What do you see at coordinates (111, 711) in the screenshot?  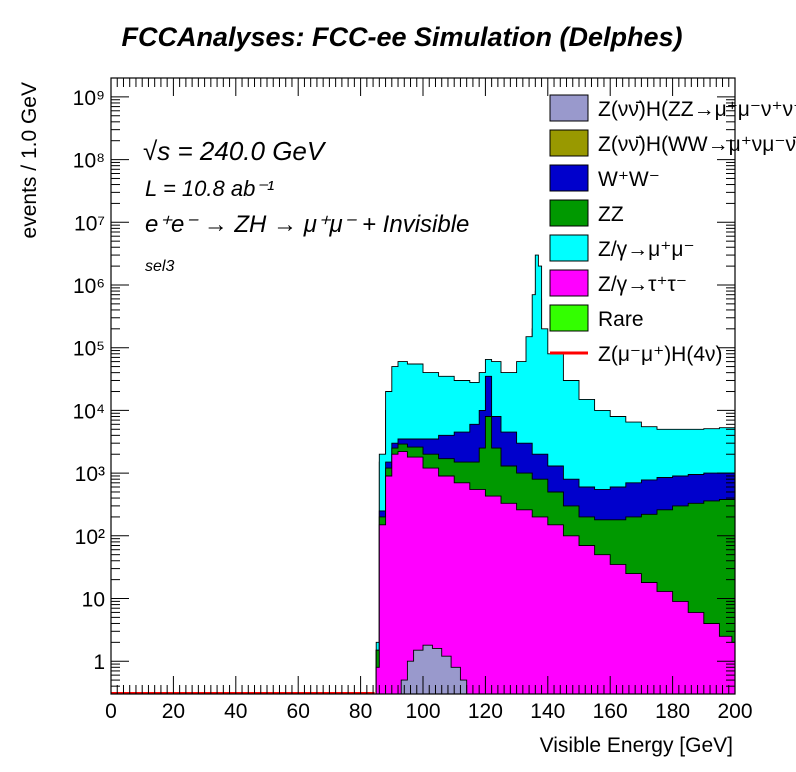 I see `x-tick-label: 0` at bounding box center [111, 711].